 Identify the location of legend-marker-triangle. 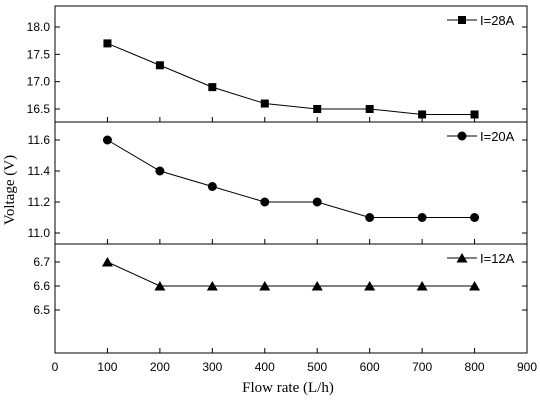
(462, 258).